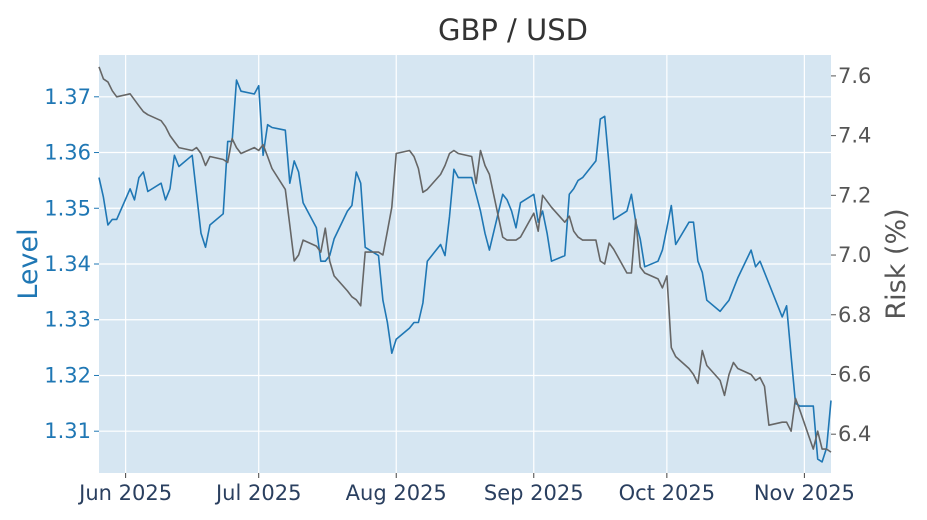 This screenshot has width=927, height=520. Describe the element at coordinates (667, 493) in the screenshot. I see `x-tick-label: Oct 2025` at that location.